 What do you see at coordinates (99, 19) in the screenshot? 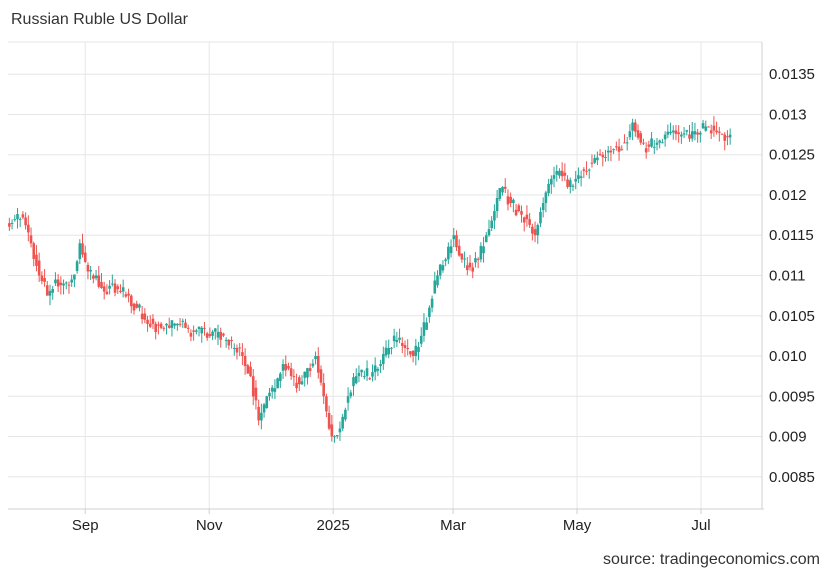
I see `chart-title: Russian Ruble US Dollar` at bounding box center [99, 19].